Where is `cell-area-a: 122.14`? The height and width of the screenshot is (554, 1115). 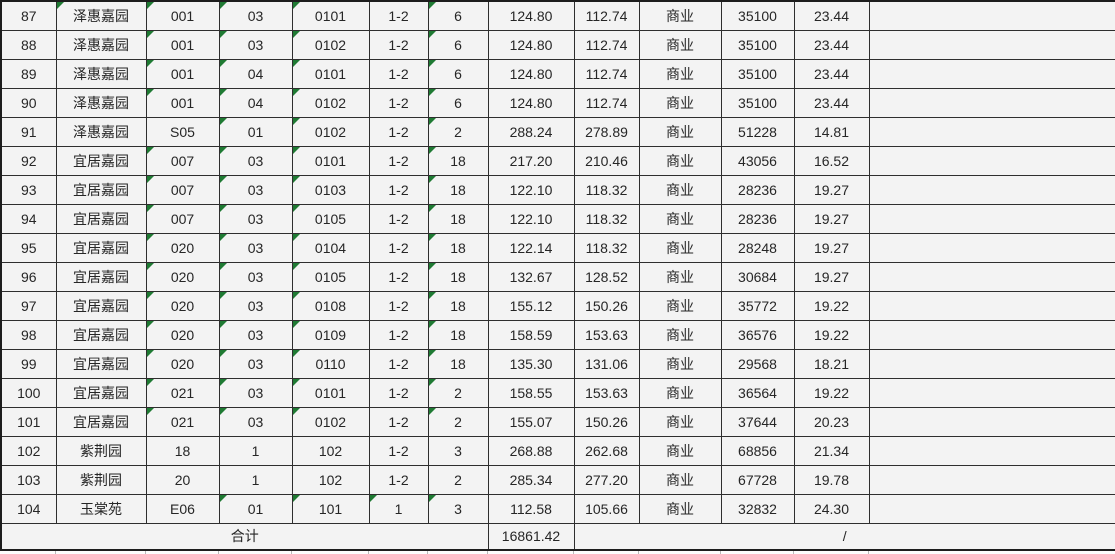
cell-area-a: 122.14 is located at coordinates (531, 247).